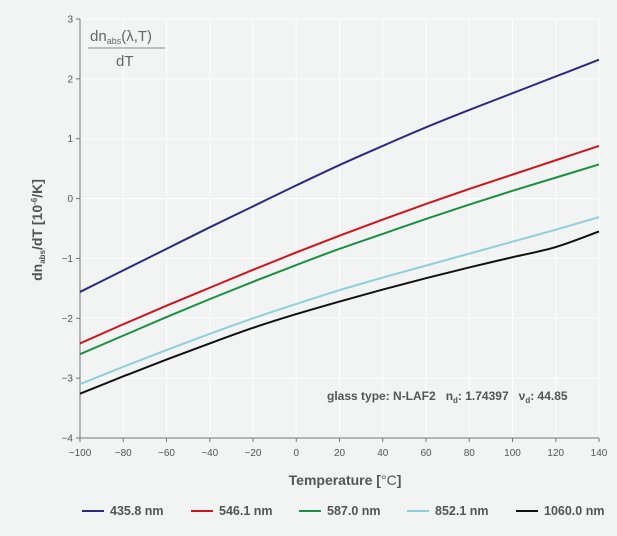  What do you see at coordinates (123, 453) in the screenshot?
I see `x-tick-label: −80` at bounding box center [123, 453].